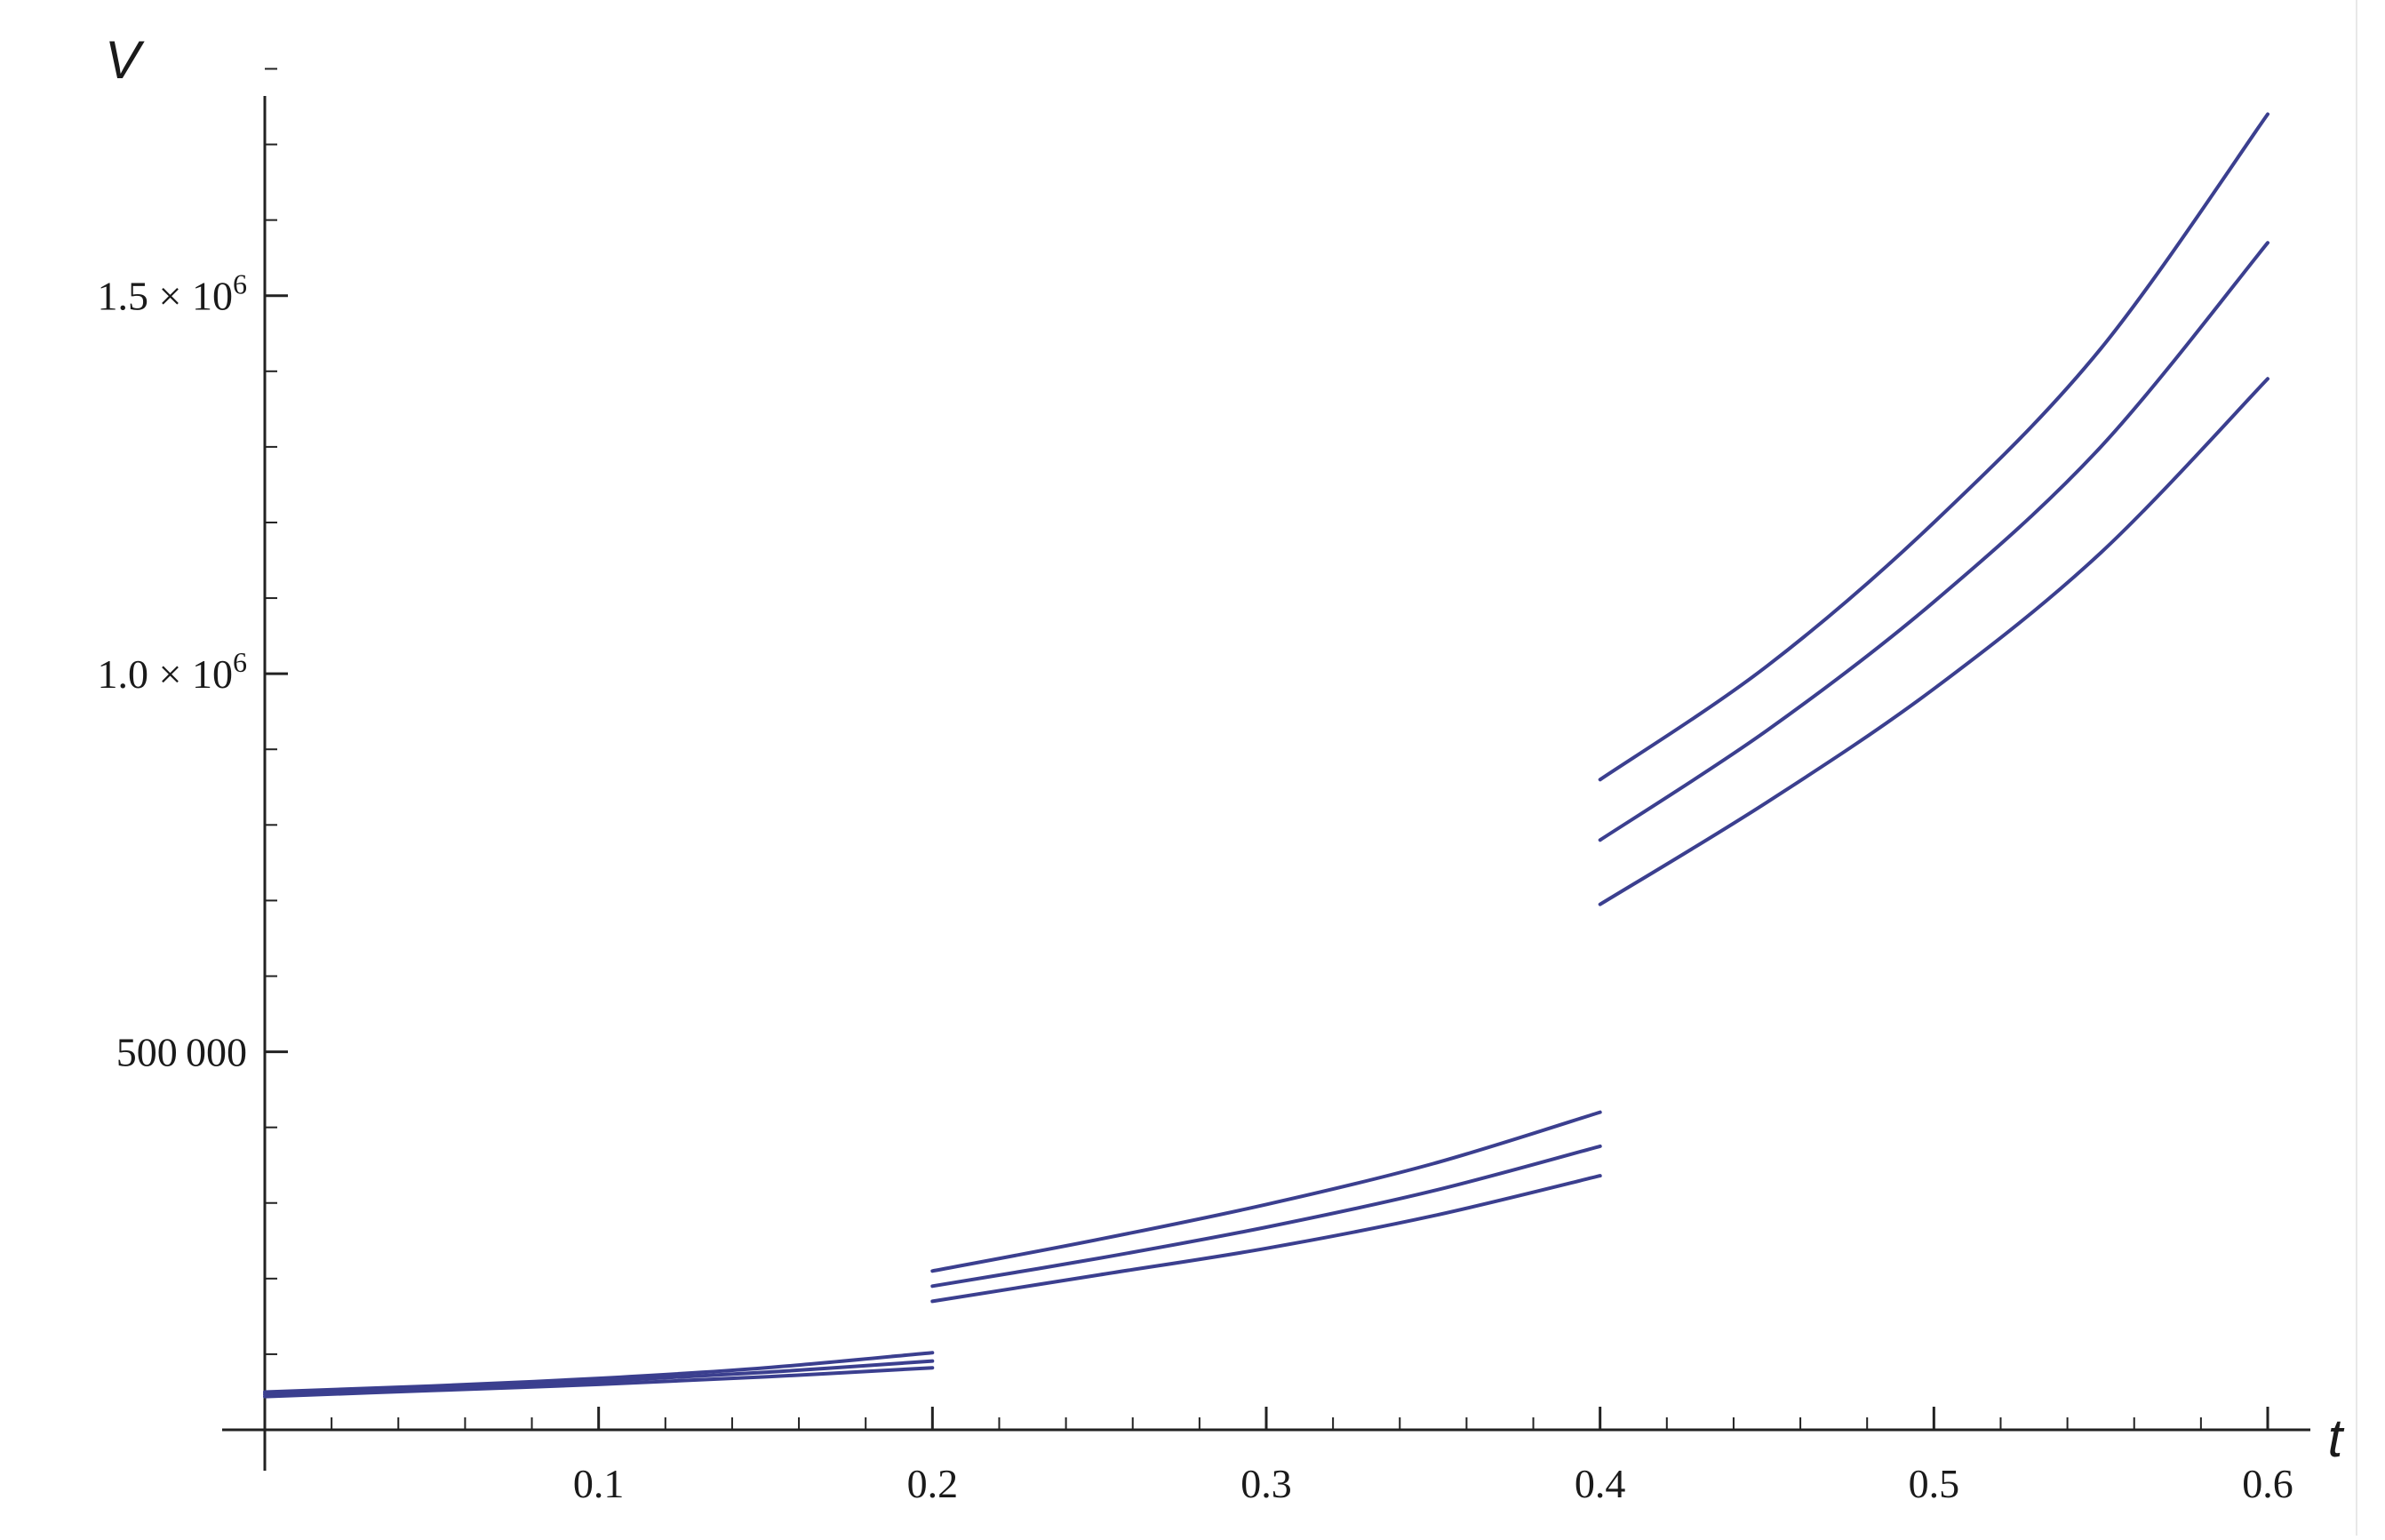 This screenshot has width=2385, height=1540. I want to click on x-tick-label: 0.1, so click(599, 1483).